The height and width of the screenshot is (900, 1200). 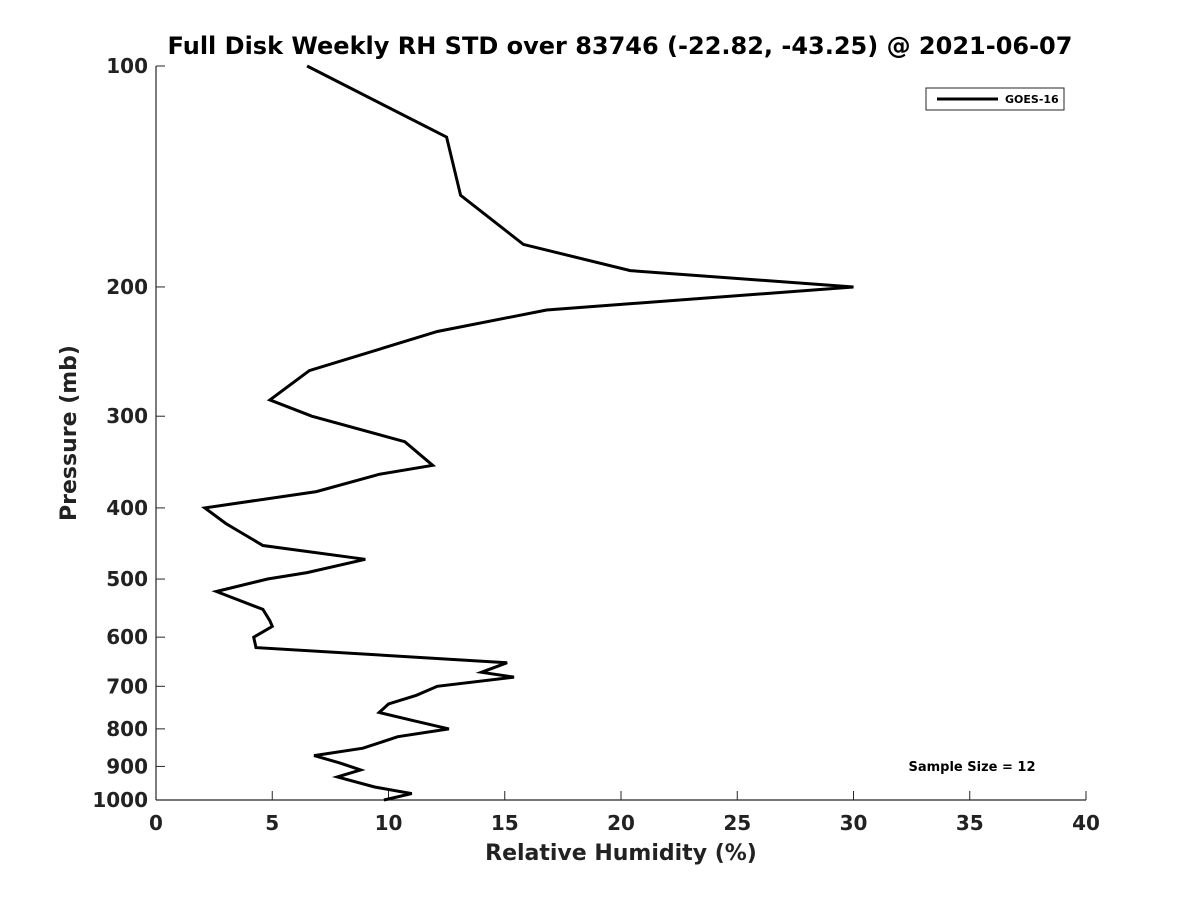 What do you see at coordinates (970, 823) in the screenshot?
I see `x-tick-label: 35` at bounding box center [970, 823].